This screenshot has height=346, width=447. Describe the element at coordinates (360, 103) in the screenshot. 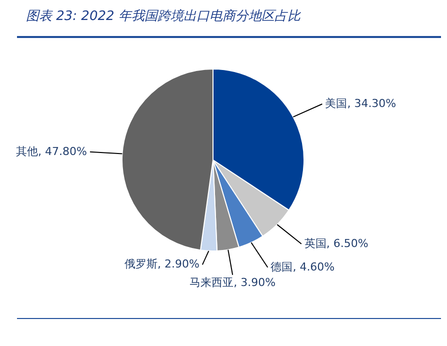

I see `slice-label: 美国, 34.30%` at that location.